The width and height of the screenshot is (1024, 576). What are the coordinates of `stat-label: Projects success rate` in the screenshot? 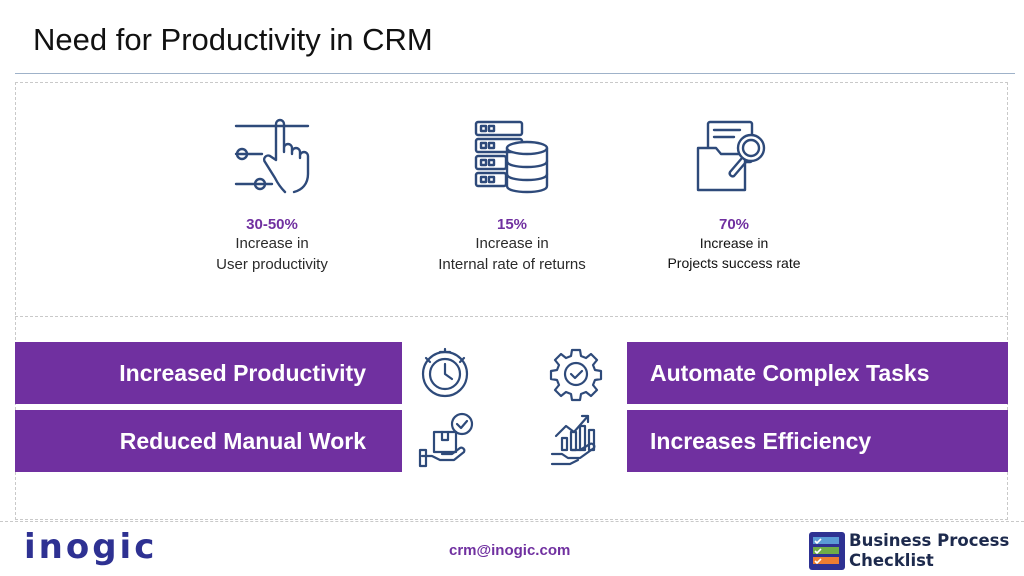 It's located at (734, 263).